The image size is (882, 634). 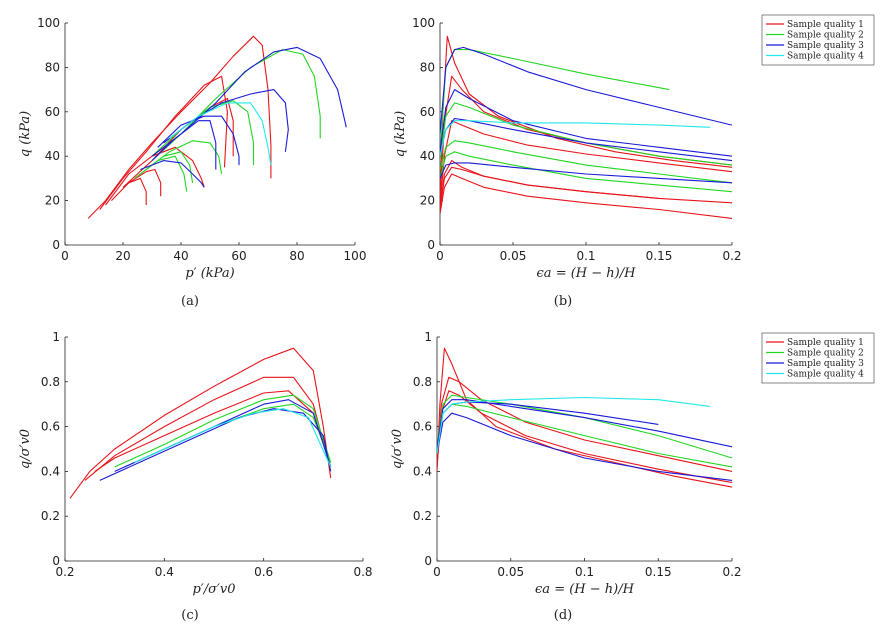 What do you see at coordinates (52, 156) in the screenshot?
I see `y-tick-label: 40` at bounding box center [52, 156].